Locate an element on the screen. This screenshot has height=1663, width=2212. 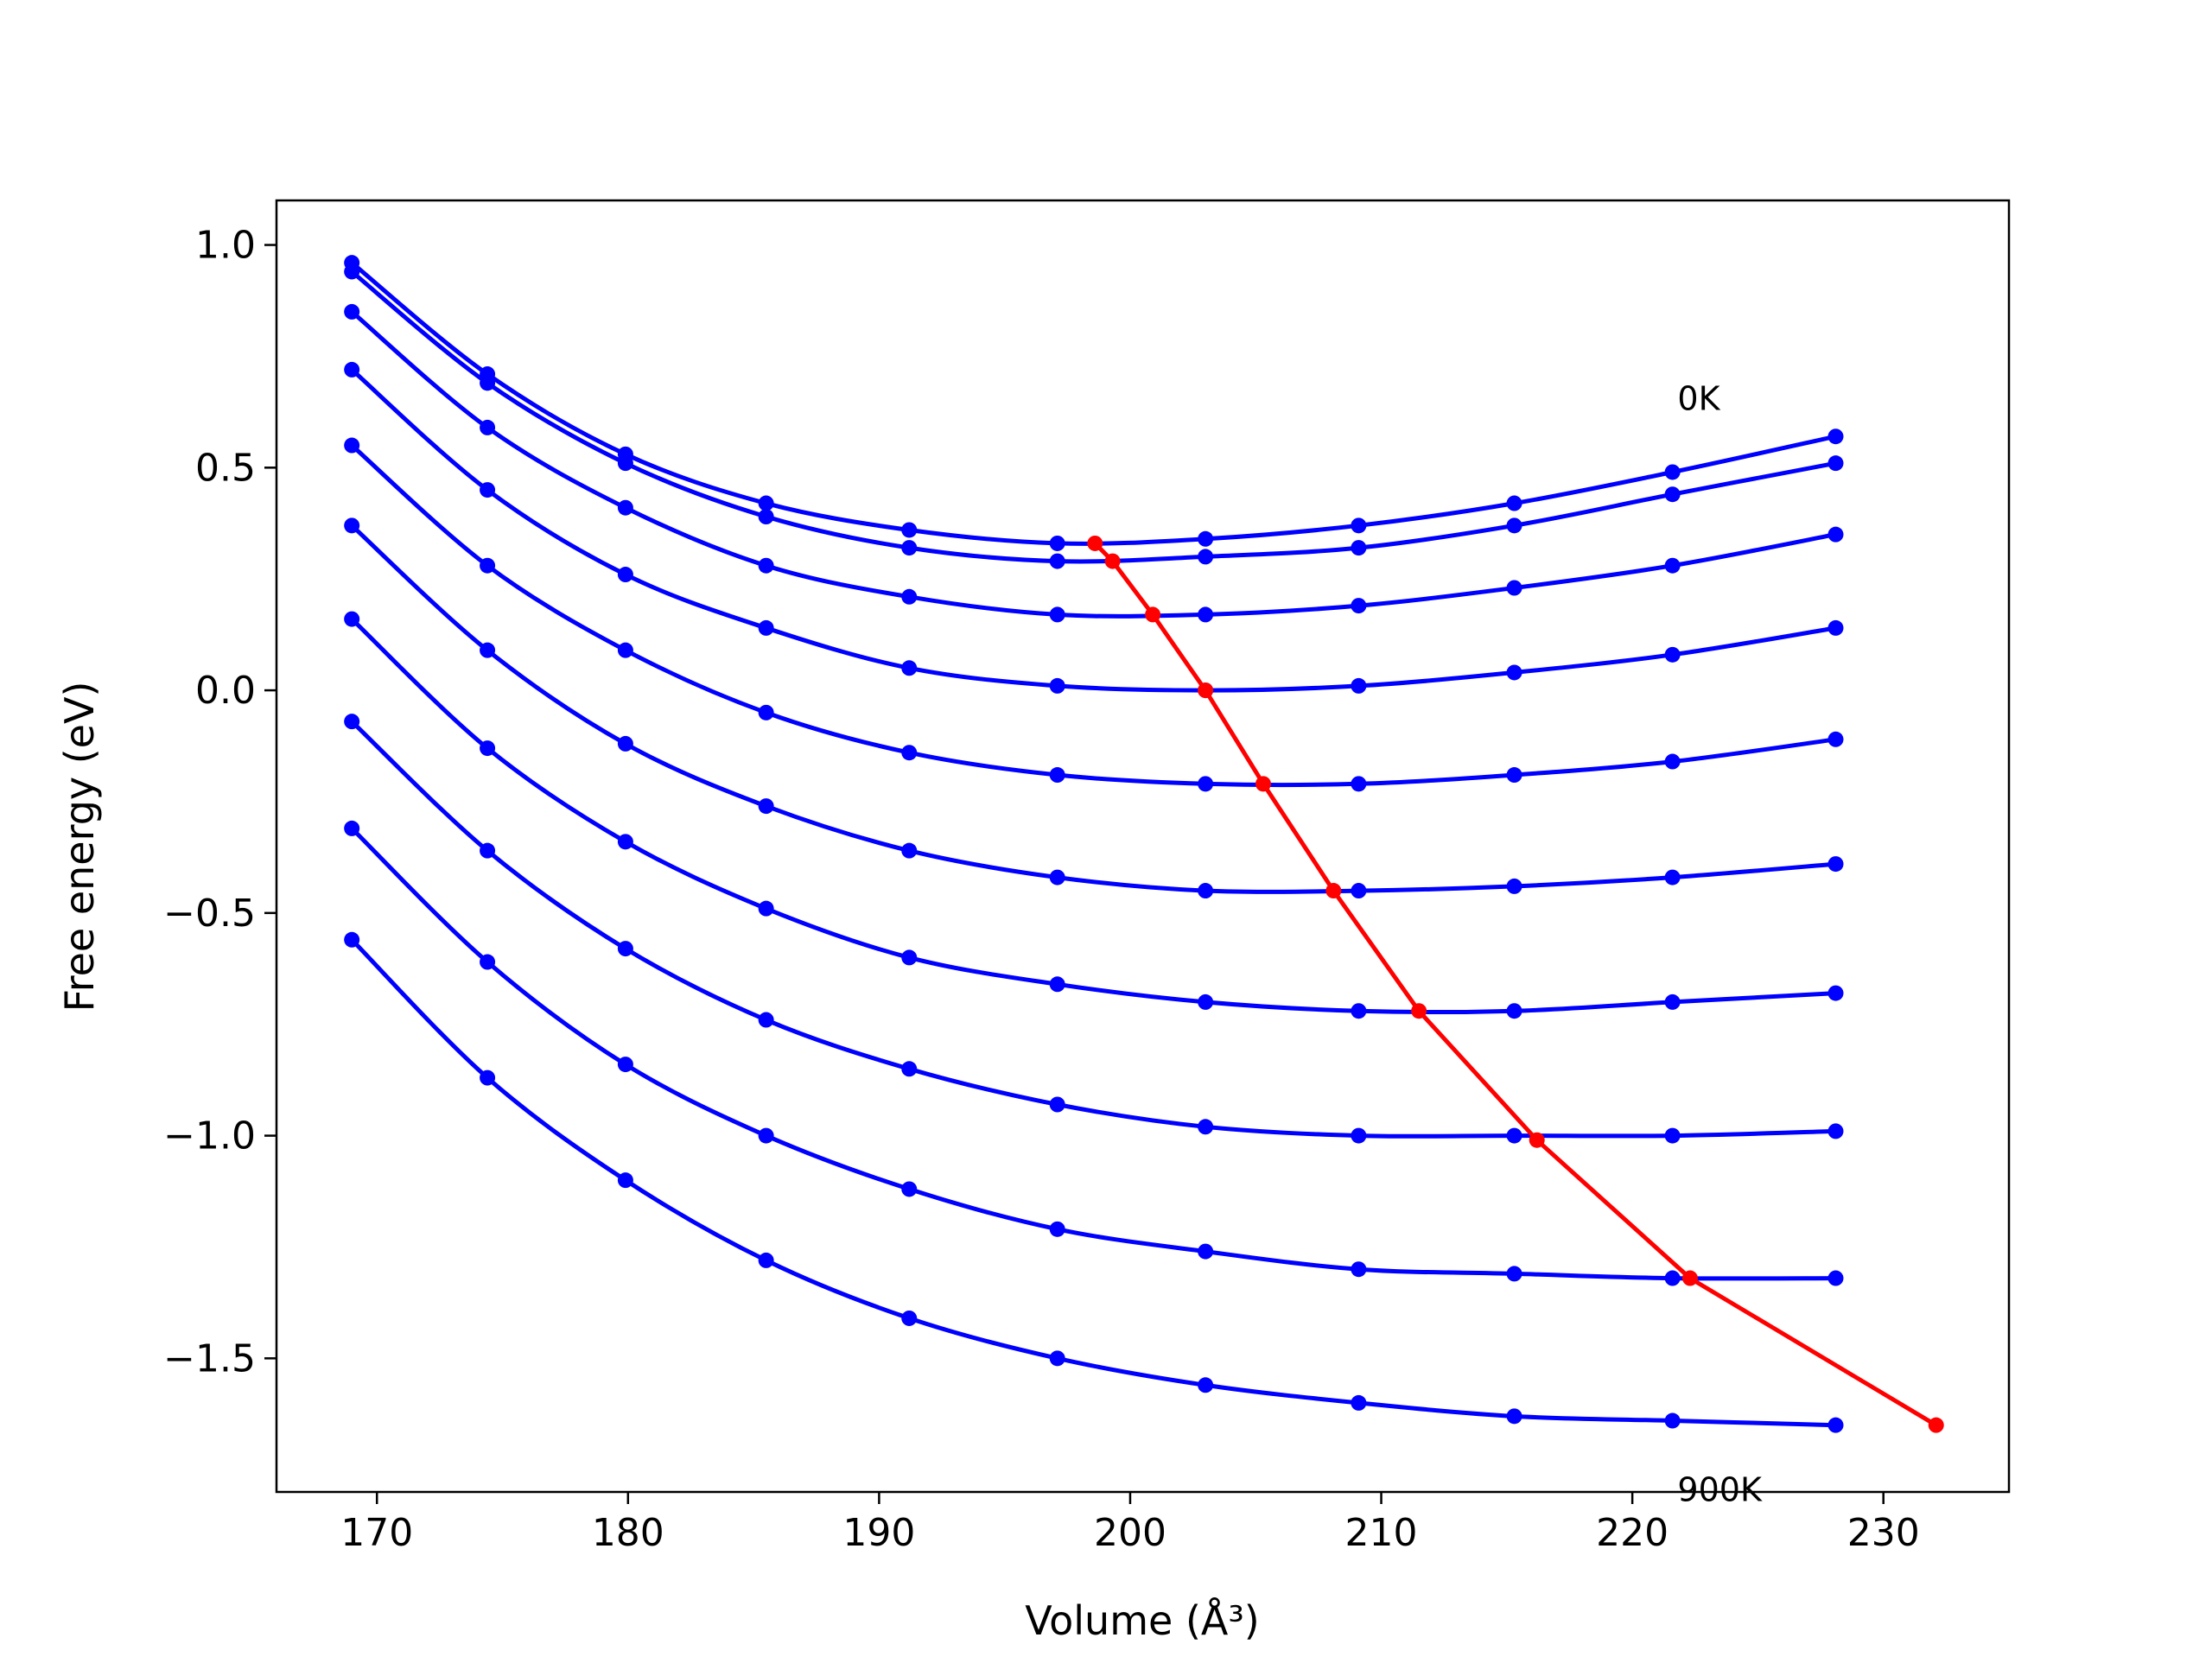
x-tick-label: 230 is located at coordinates (1883, 1533).